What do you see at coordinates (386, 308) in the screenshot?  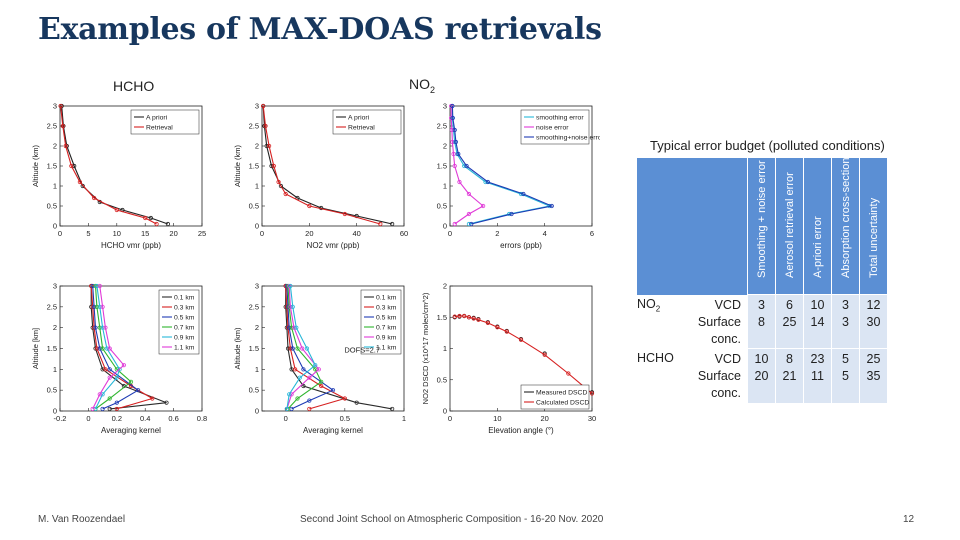 I see `legend-label: 0.3 km` at bounding box center [386, 308].